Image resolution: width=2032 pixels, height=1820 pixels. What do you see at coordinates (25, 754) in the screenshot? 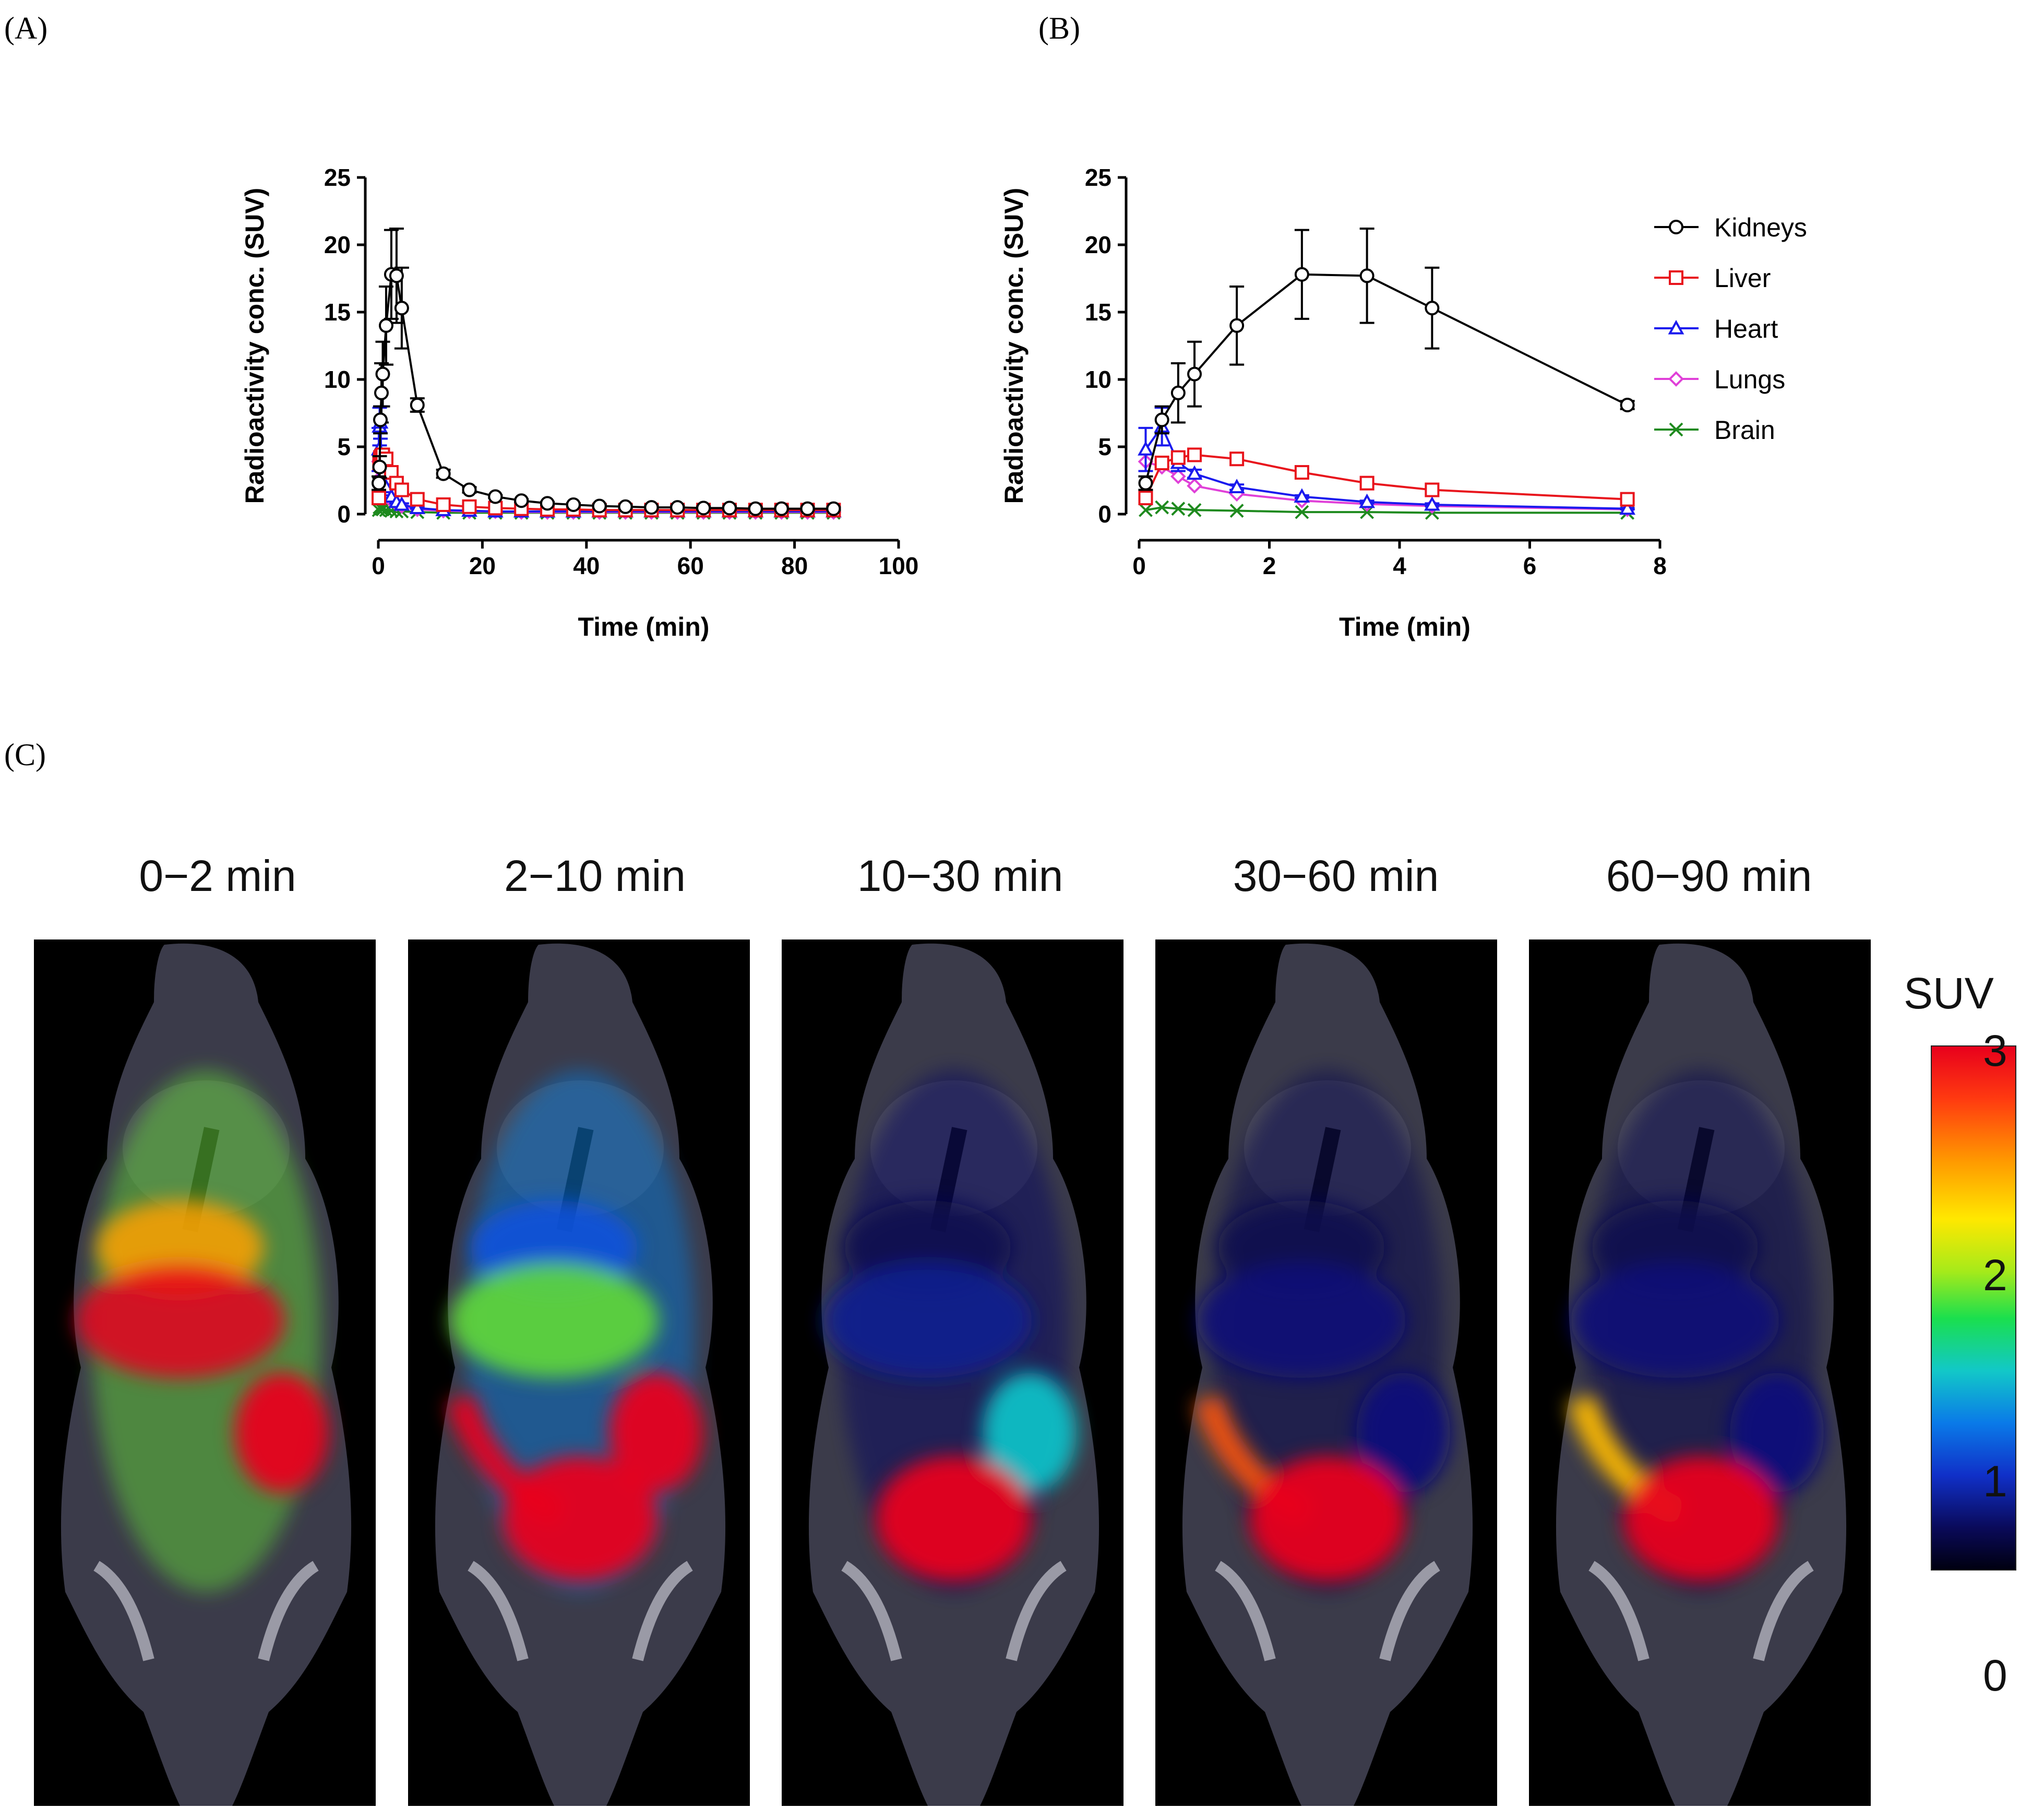
I see `panel-label-c: (C)` at bounding box center [25, 754].